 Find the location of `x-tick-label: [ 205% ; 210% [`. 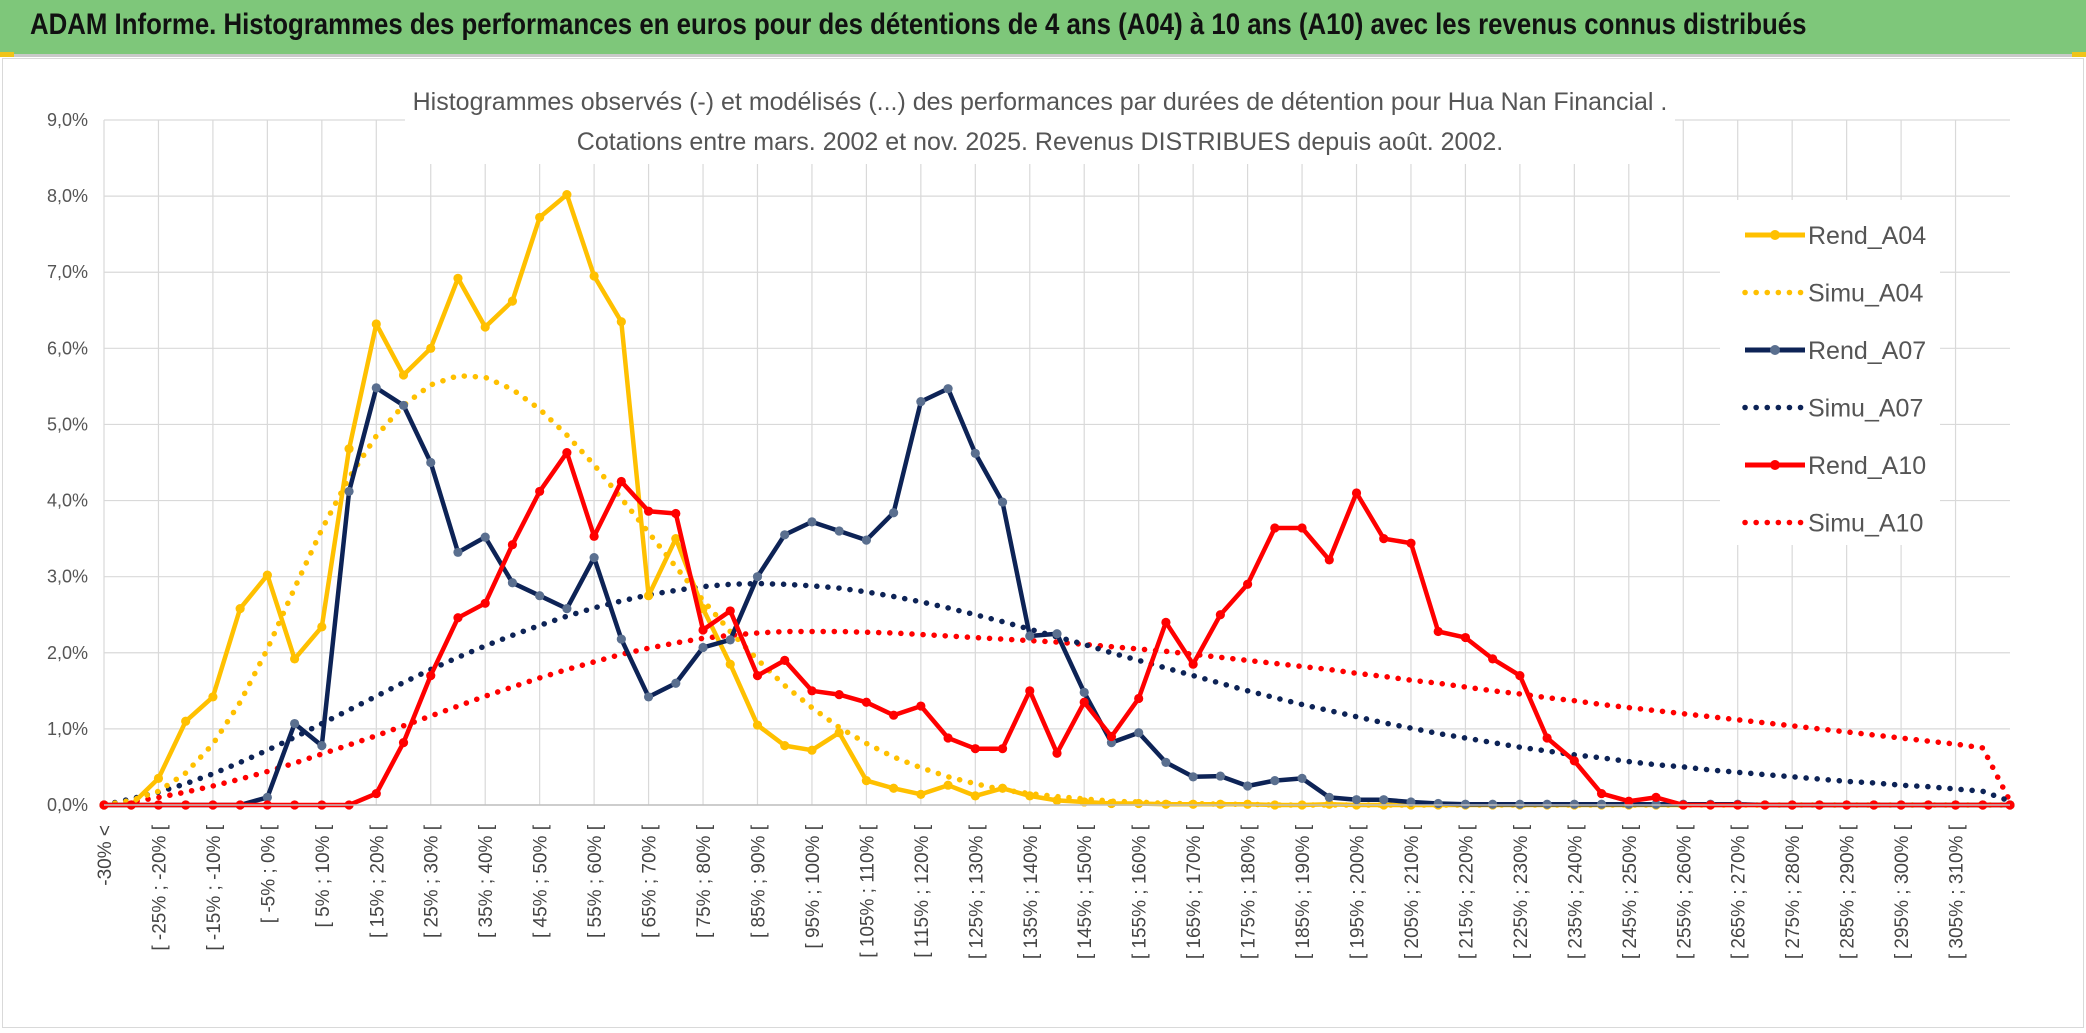

x-tick-label: [ 205% ; 210% [ is located at coordinates (1412, 891).